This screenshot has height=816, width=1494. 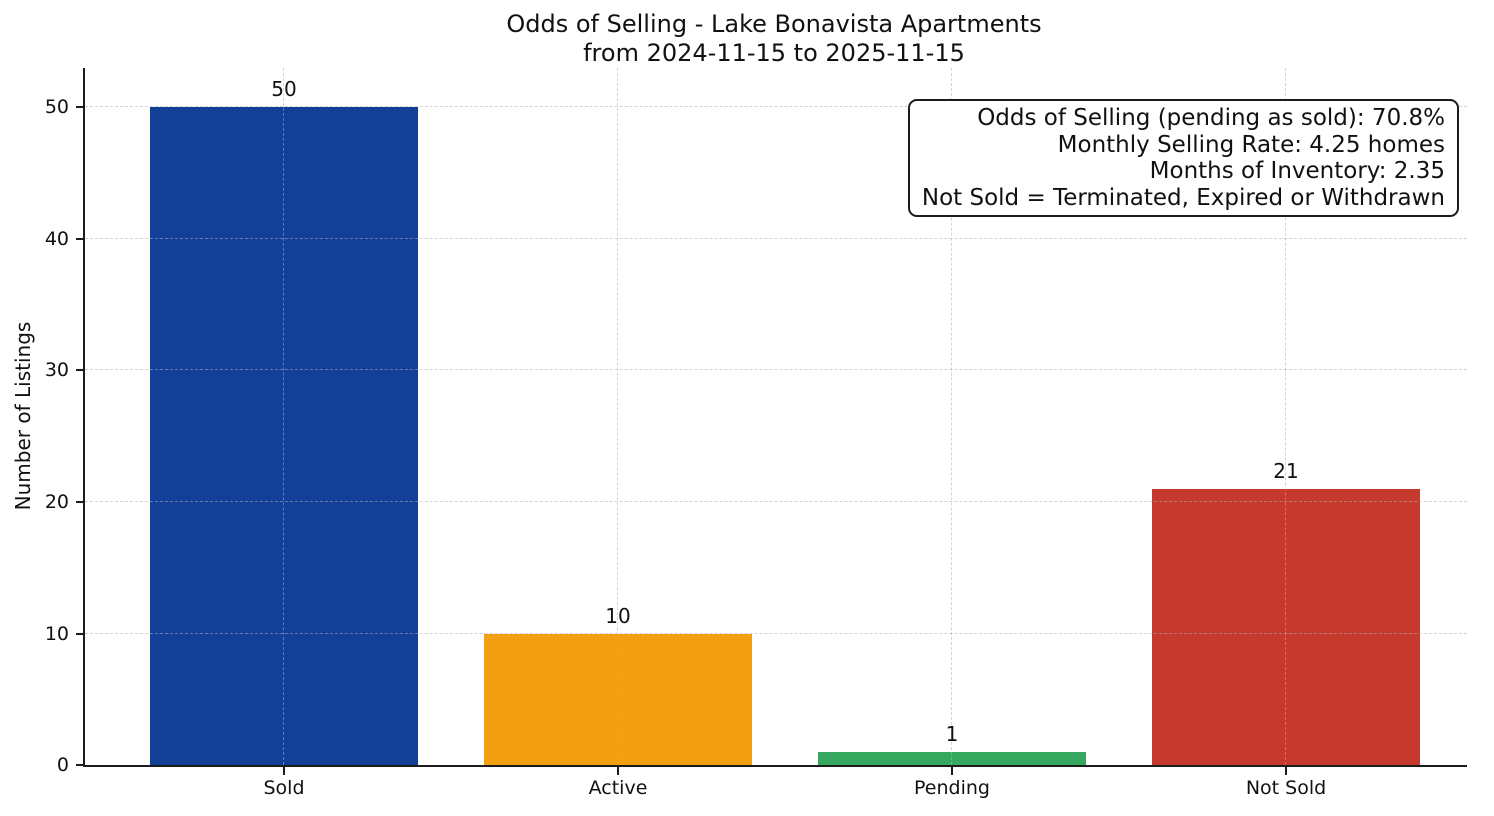 I want to click on x-tick-label: Sold, so click(x=284, y=788).